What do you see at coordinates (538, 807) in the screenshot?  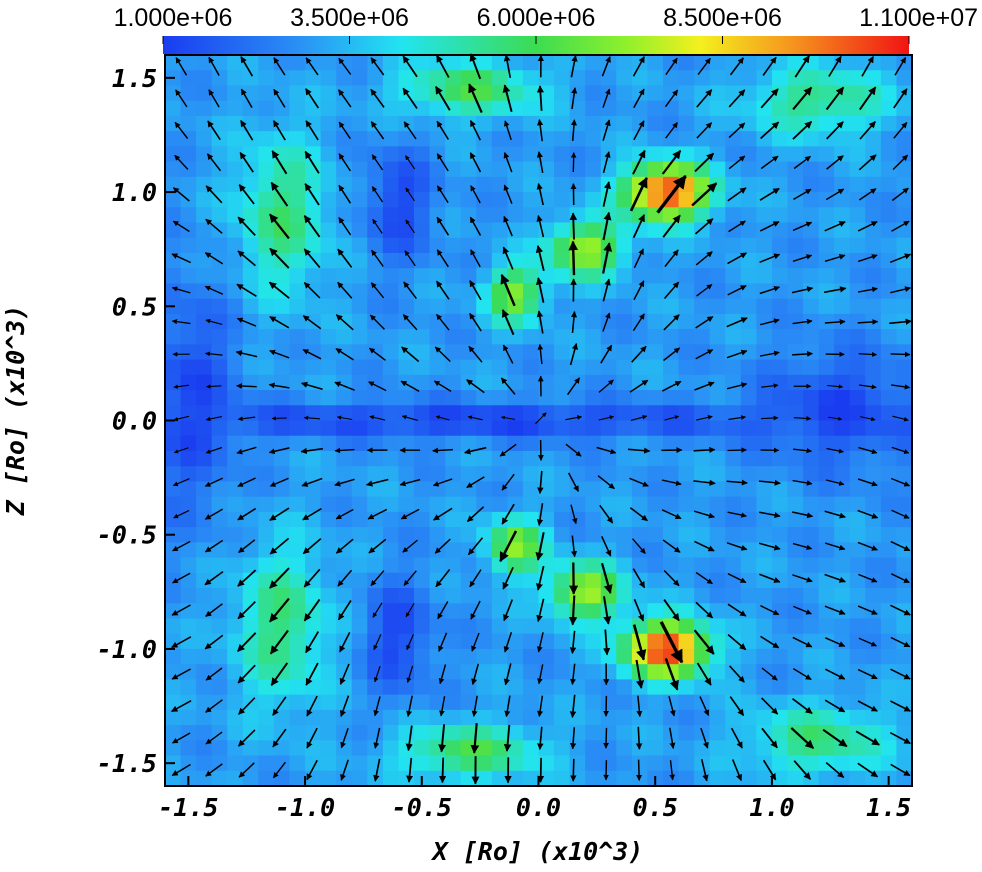 I see `x-tick-label: 0.0` at bounding box center [538, 807].